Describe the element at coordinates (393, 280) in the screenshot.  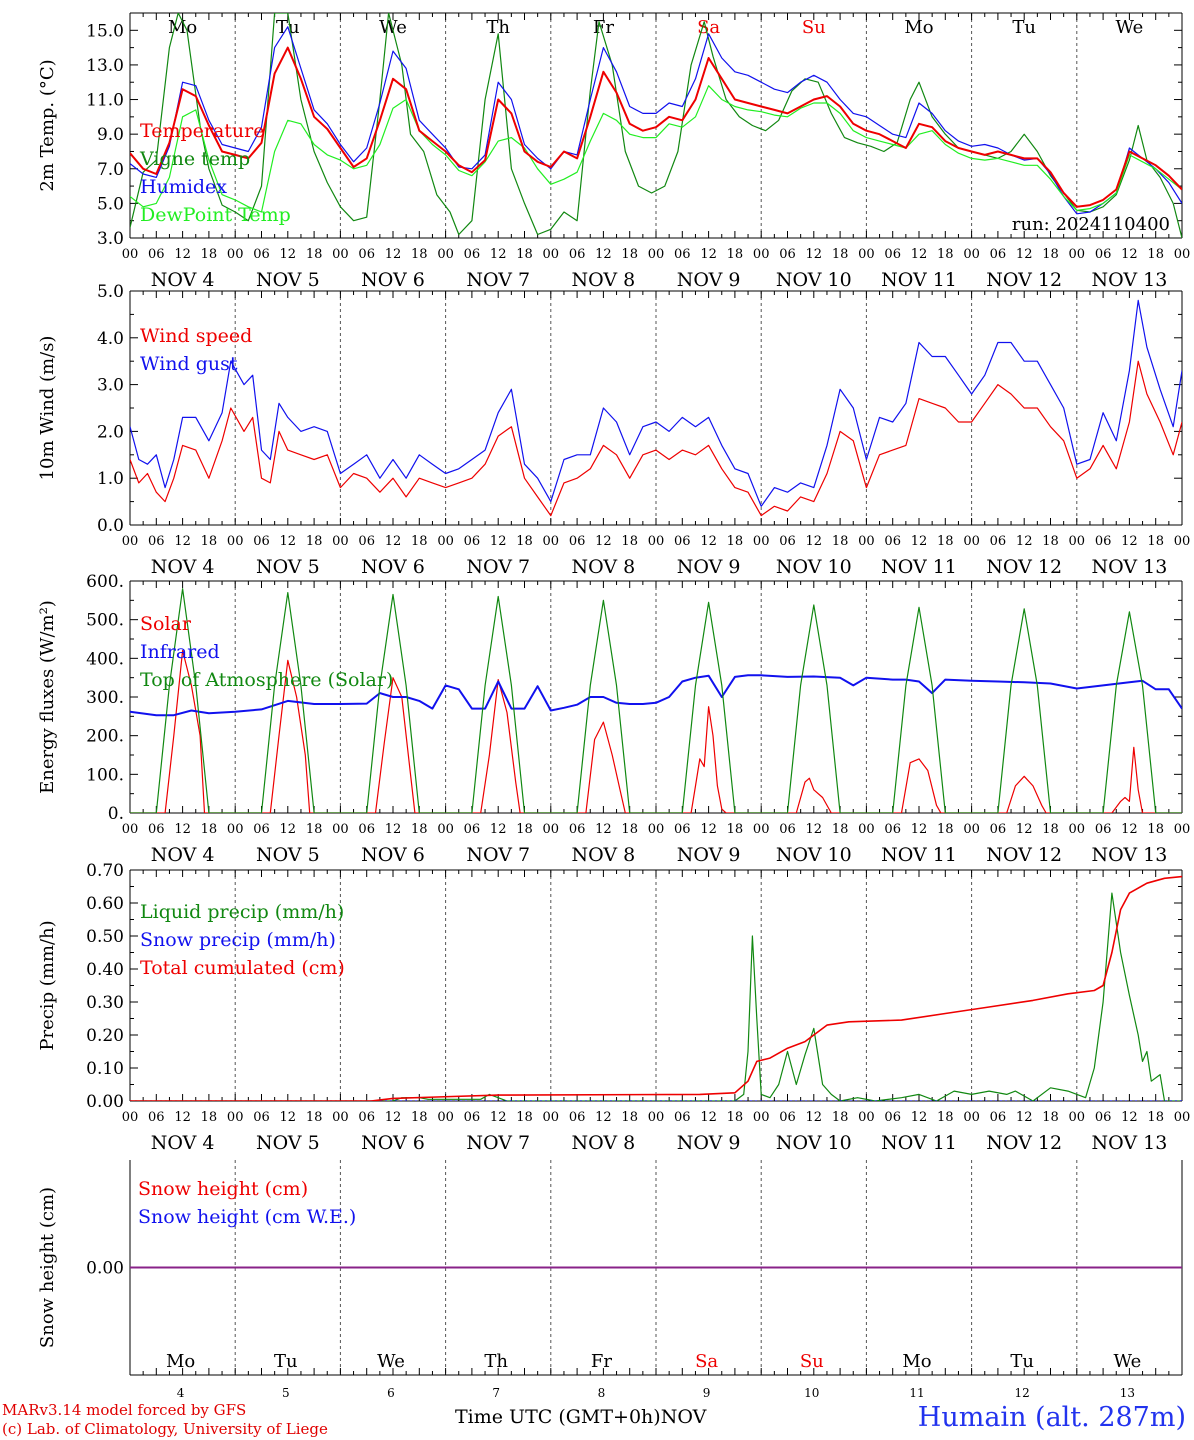
I see `date-label: NOV 6` at that location.